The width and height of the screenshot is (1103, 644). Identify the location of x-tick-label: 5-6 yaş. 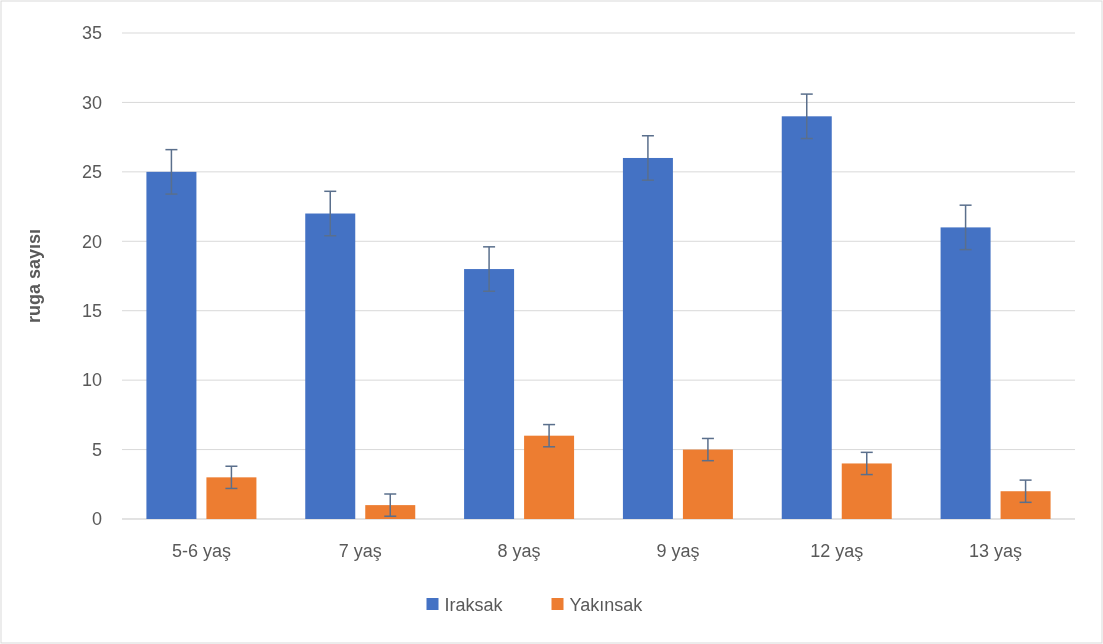
(201, 551).